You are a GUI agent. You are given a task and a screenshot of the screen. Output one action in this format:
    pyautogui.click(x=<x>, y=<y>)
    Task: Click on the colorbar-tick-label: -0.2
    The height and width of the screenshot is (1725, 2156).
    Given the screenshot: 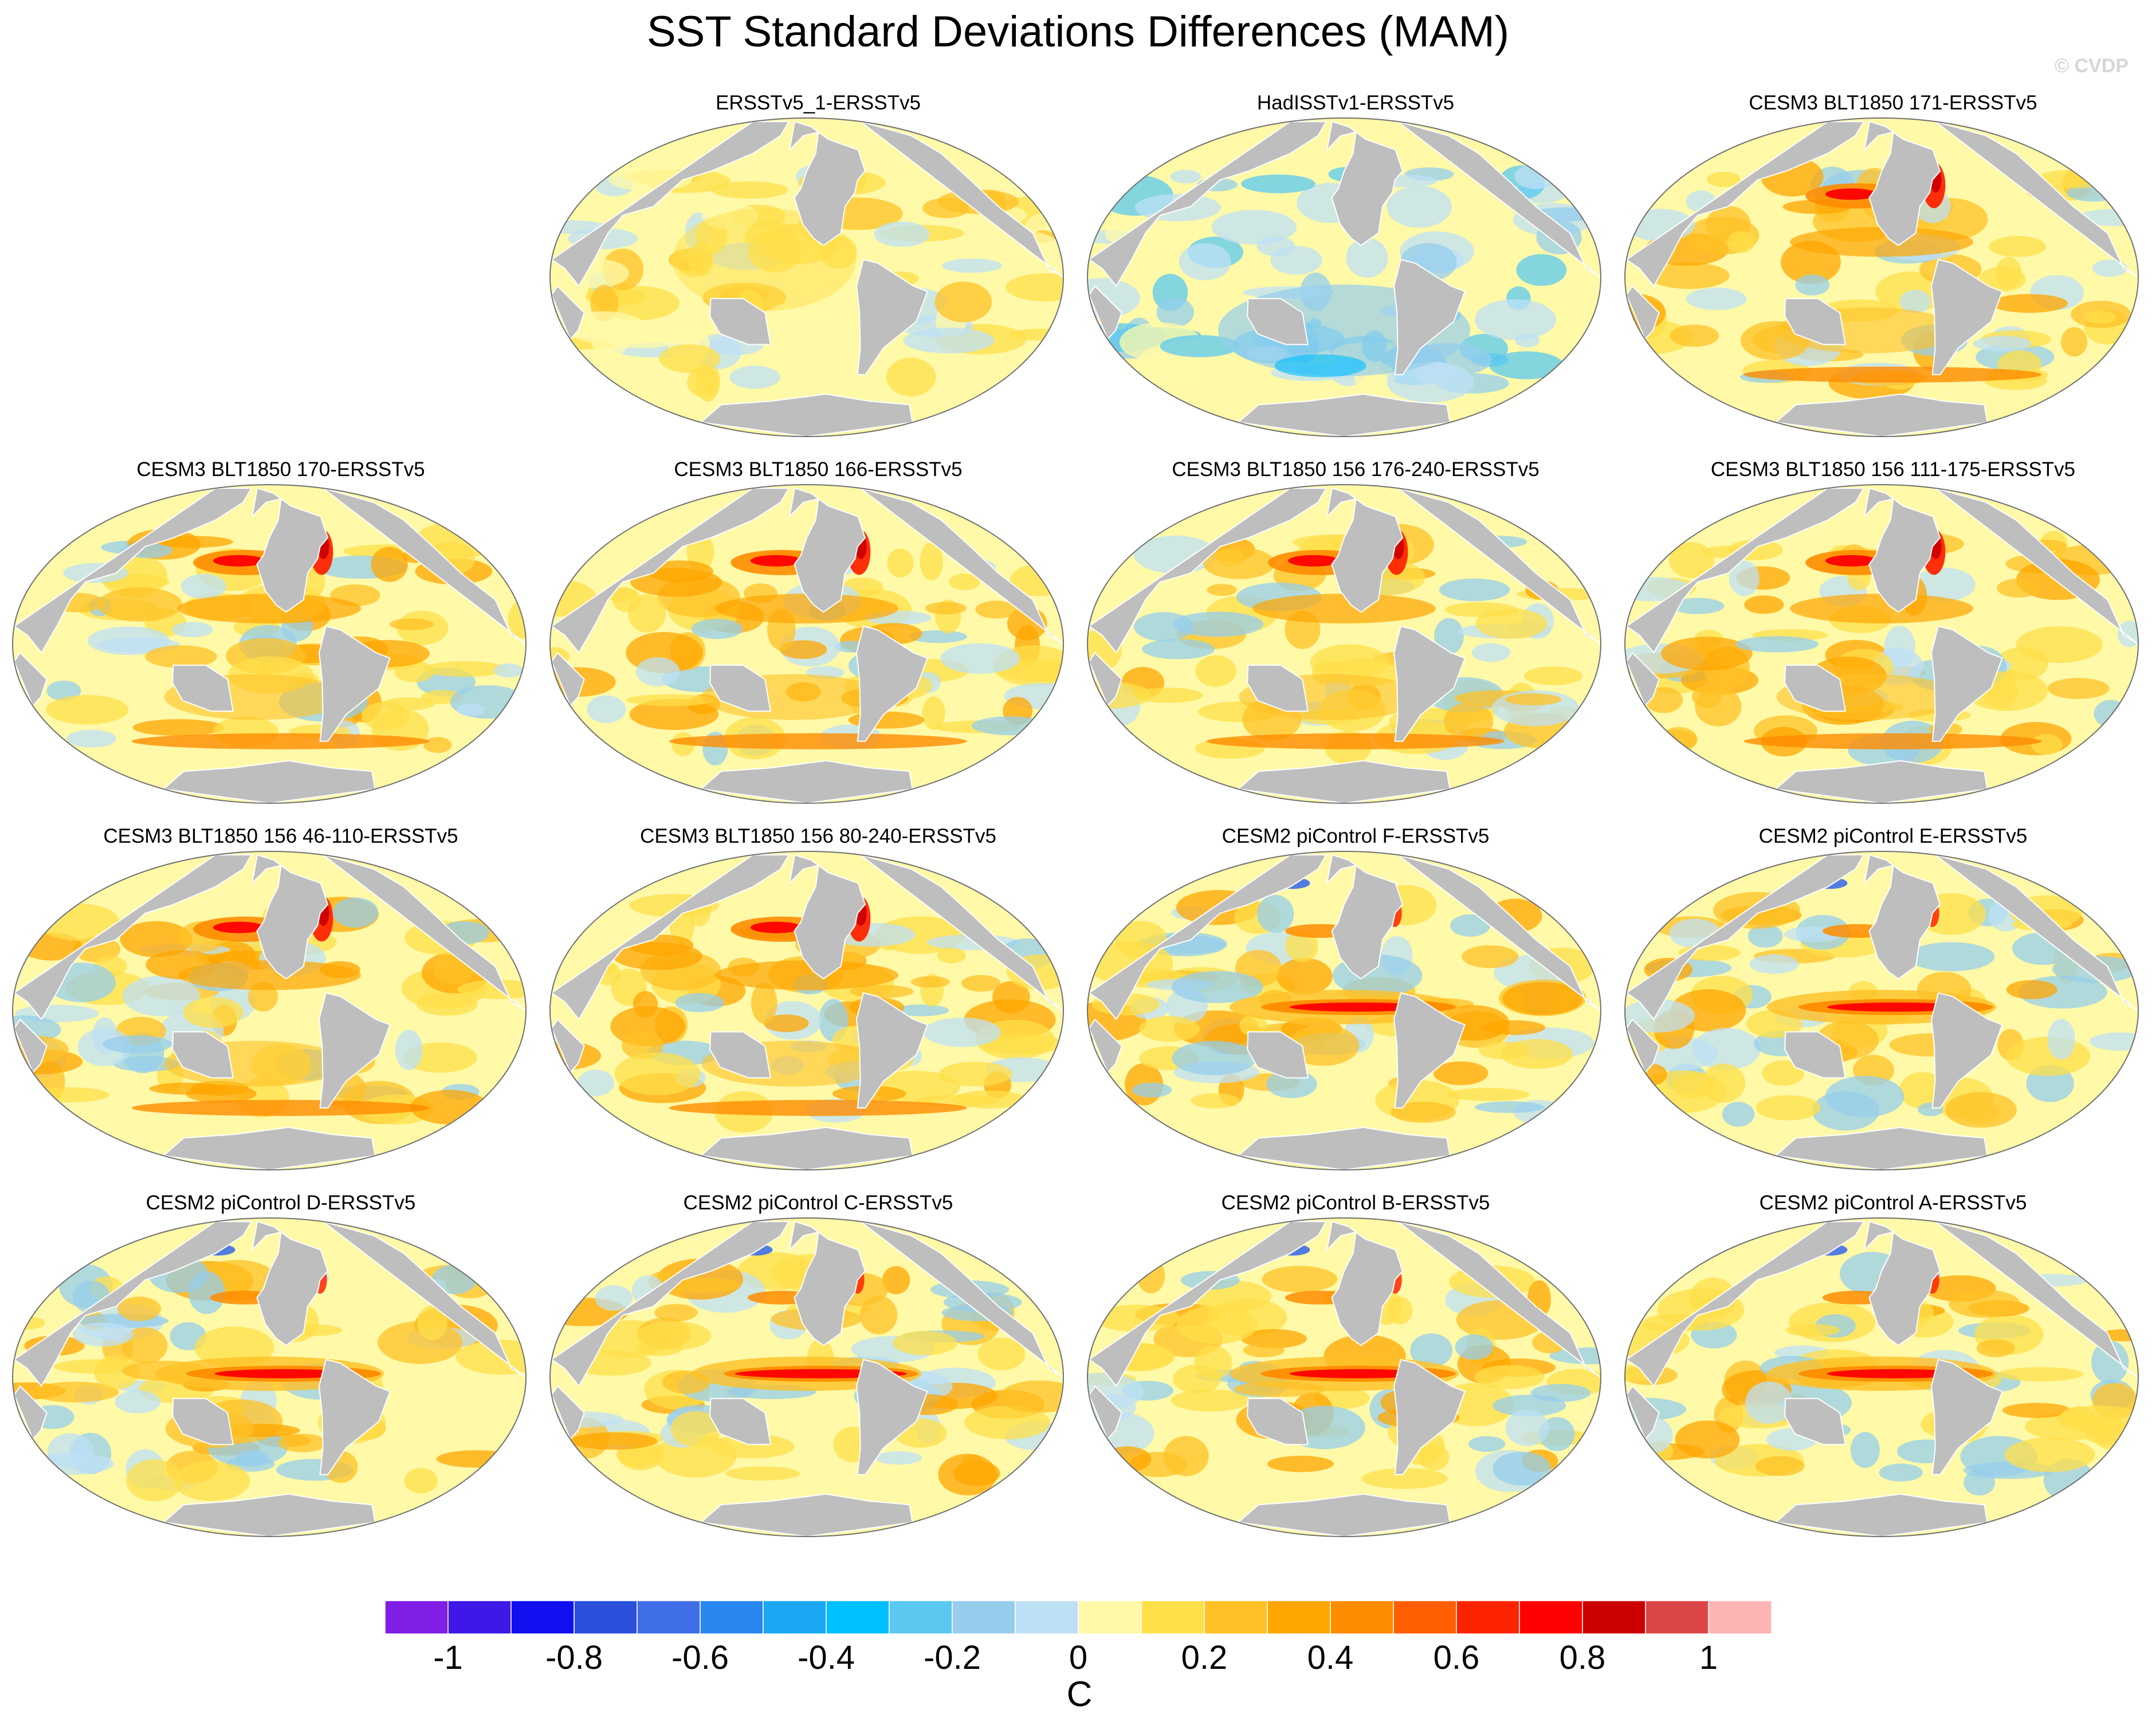 What is the action you would take?
    pyautogui.click(x=952, y=1657)
    